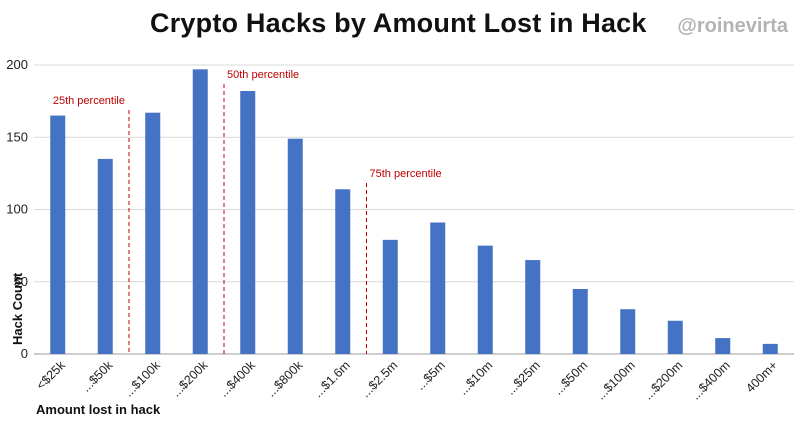  What do you see at coordinates (190, 379) in the screenshot?
I see `x-tick-label: ...$200k` at bounding box center [190, 379].